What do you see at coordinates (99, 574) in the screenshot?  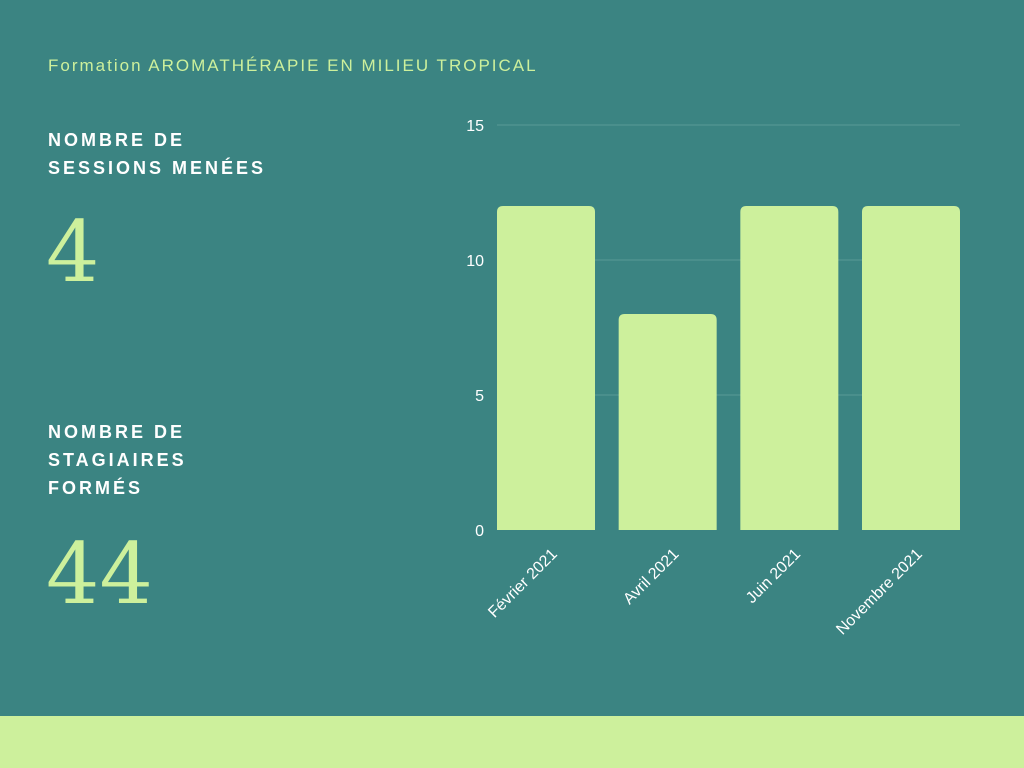 I see `trainees-stat-value: 44` at bounding box center [99, 574].